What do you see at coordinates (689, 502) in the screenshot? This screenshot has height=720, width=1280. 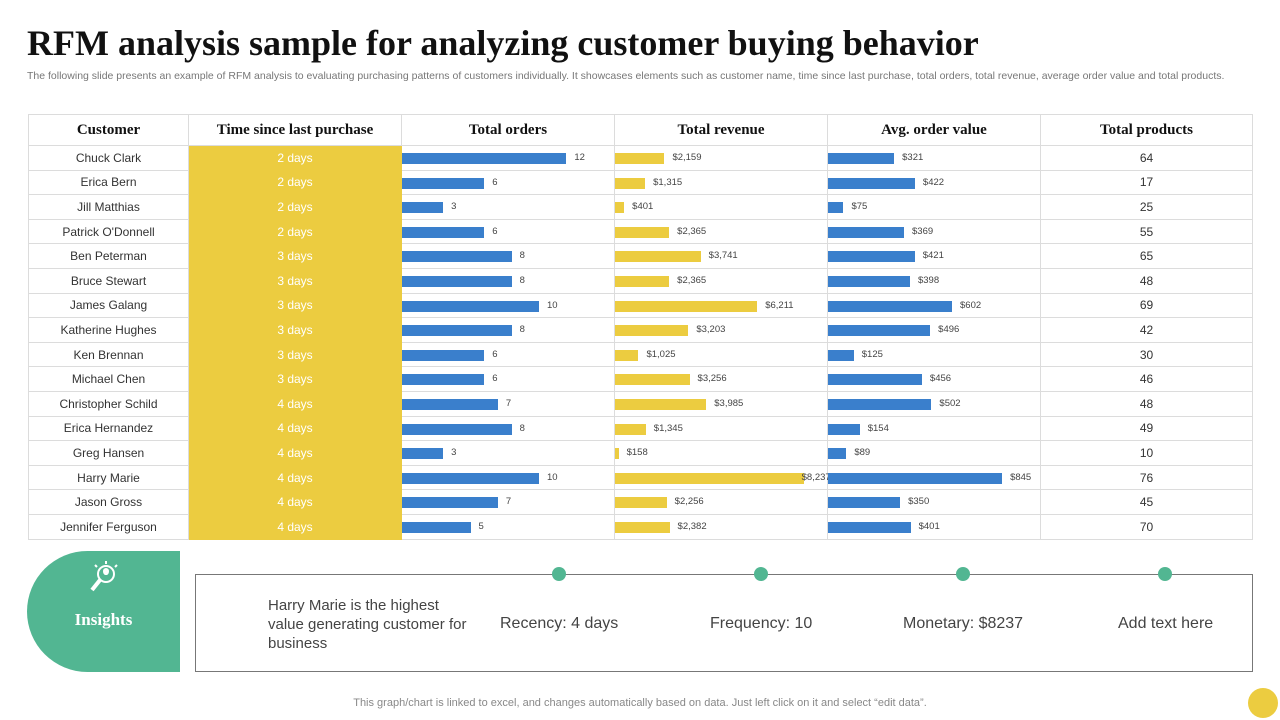 I see `bar-label-revenue: $2,256` at bounding box center [689, 502].